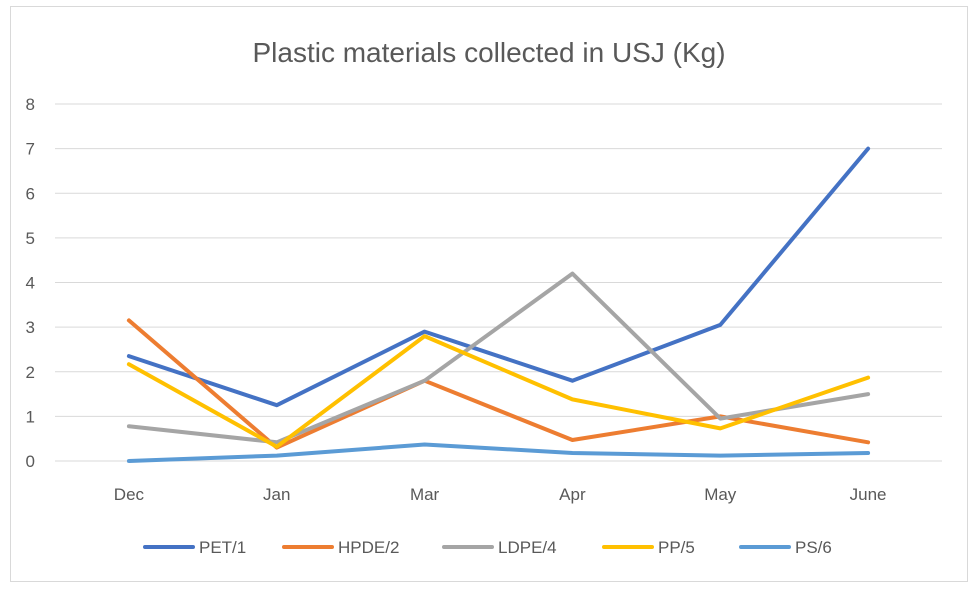 The image size is (978, 590). What do you see at coordinates (527, 547) in the screenshot?
I see `legend-label-ldpe-4: LDPE/4` at bounding box center [527, 547].